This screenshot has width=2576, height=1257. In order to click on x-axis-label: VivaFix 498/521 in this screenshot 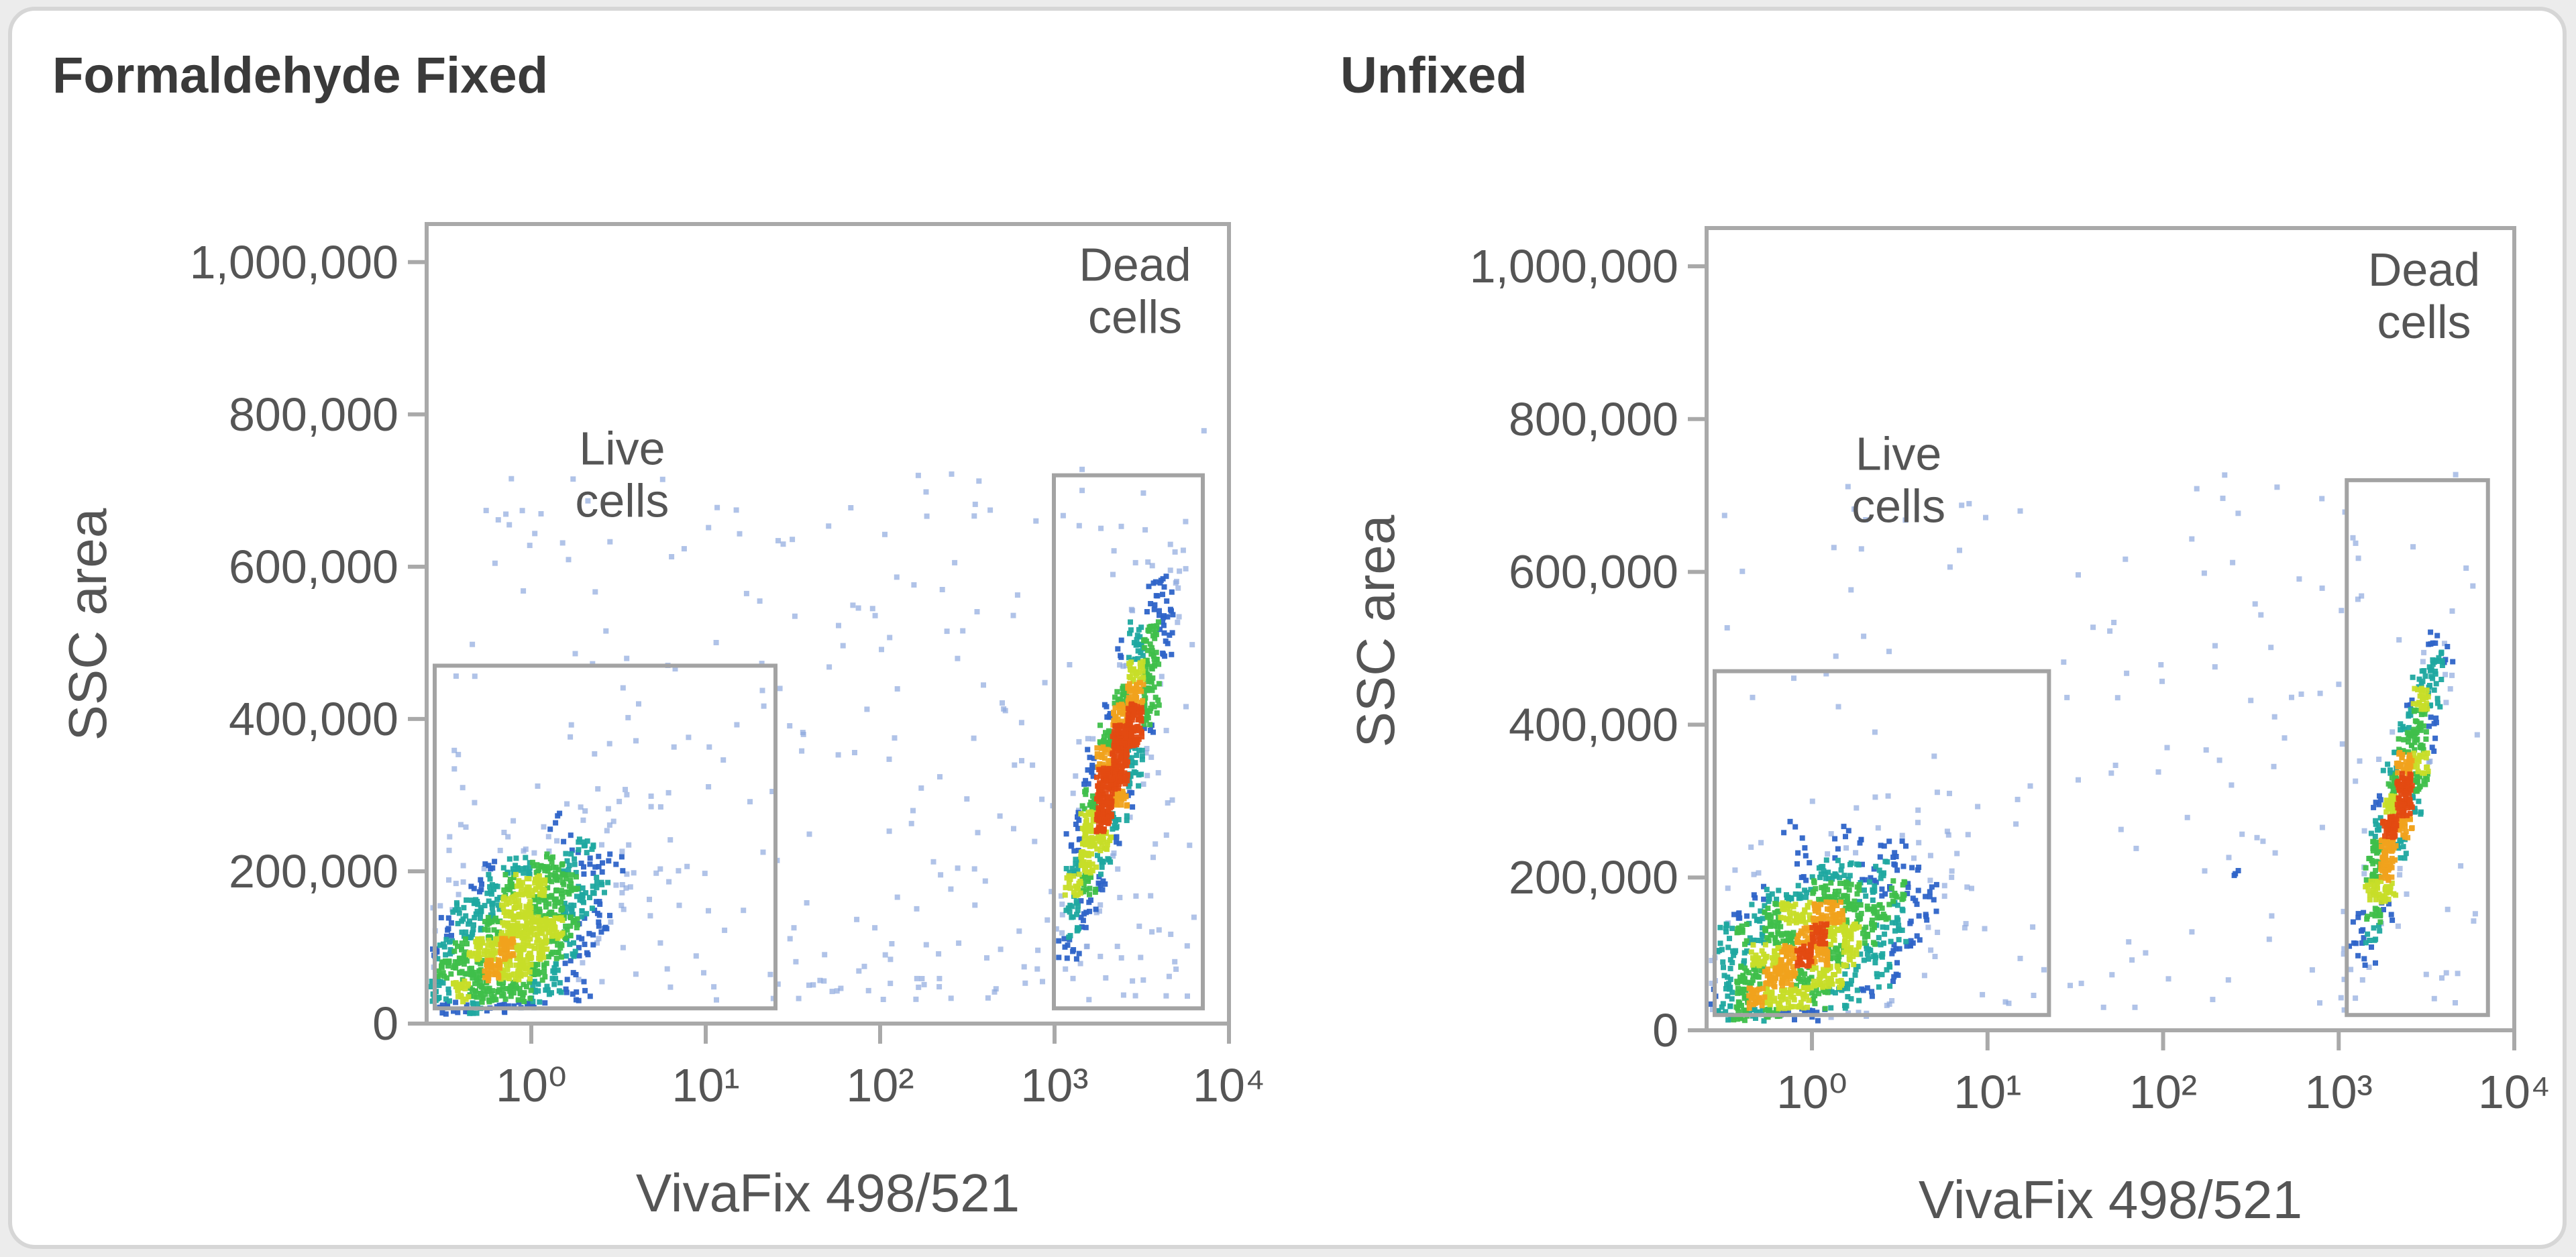, I will do `click(828, 1193)`.